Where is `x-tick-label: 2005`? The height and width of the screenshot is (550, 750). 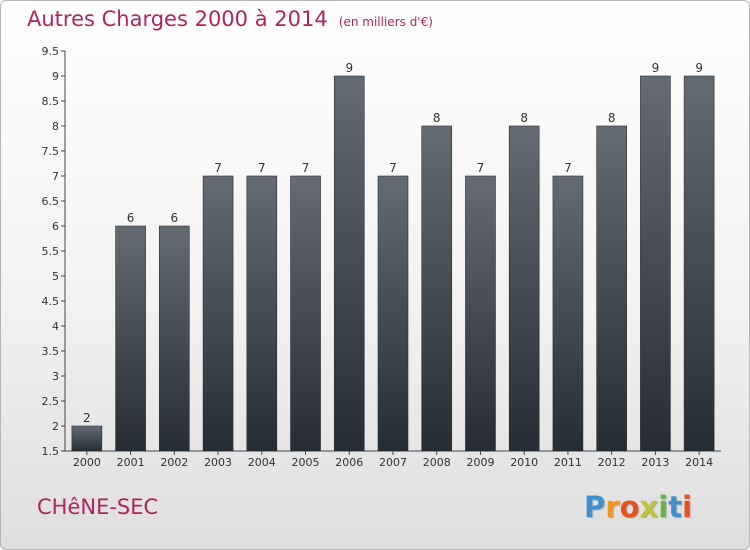 x-tick-label: 2005 is located at coordinates (306, 462).